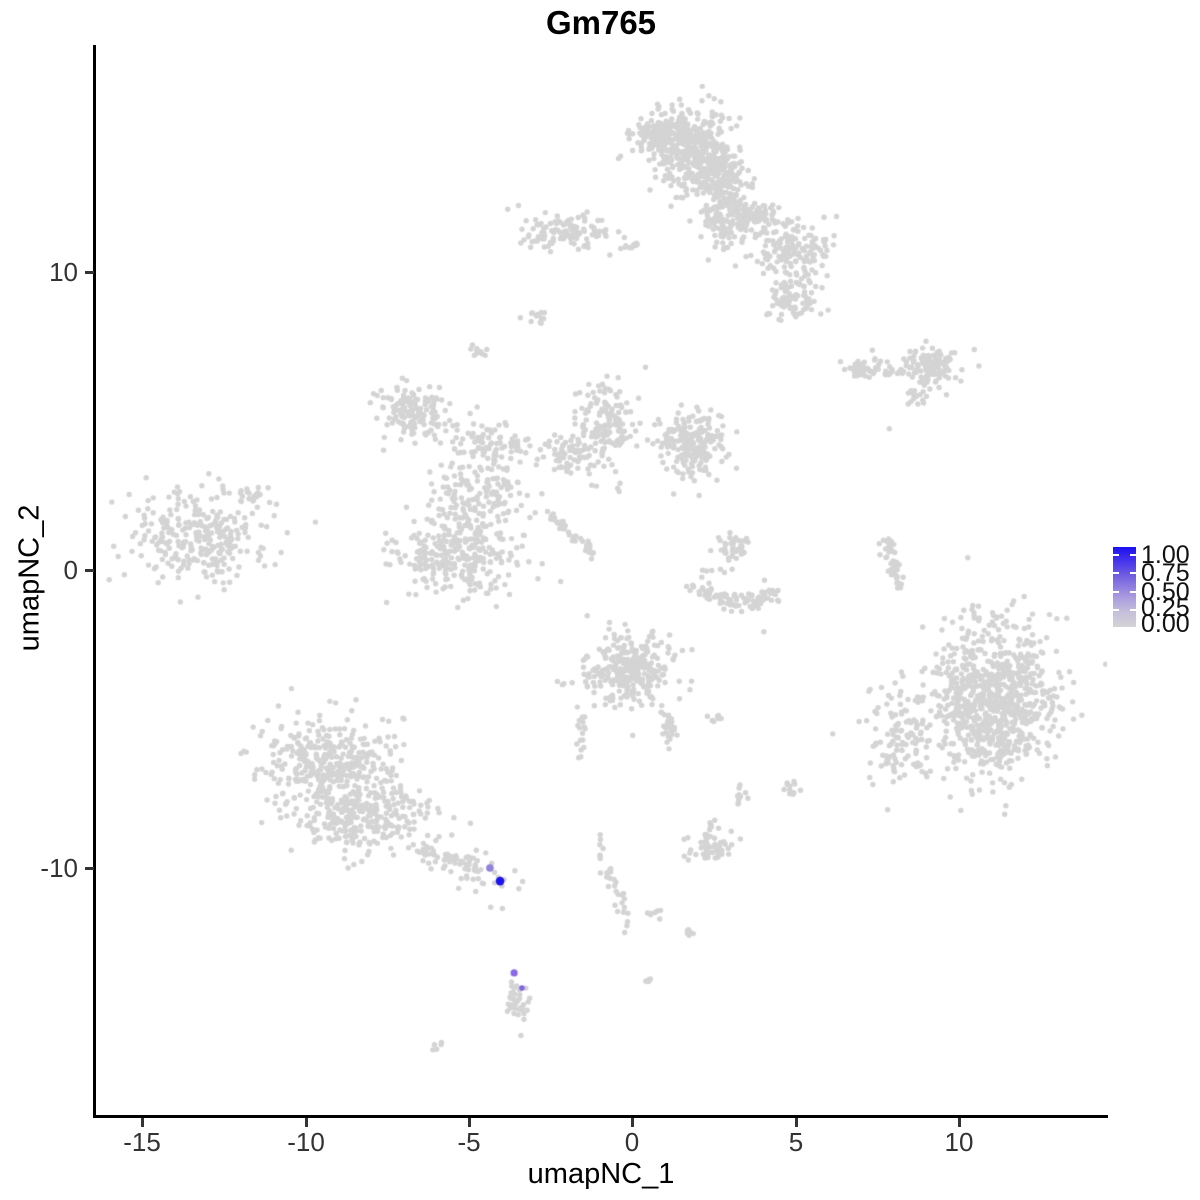  What do you see at coordinates (796, 1142) in the screenshot?
I see `x-tick-label: 5` at bounding box center [796, 1142].